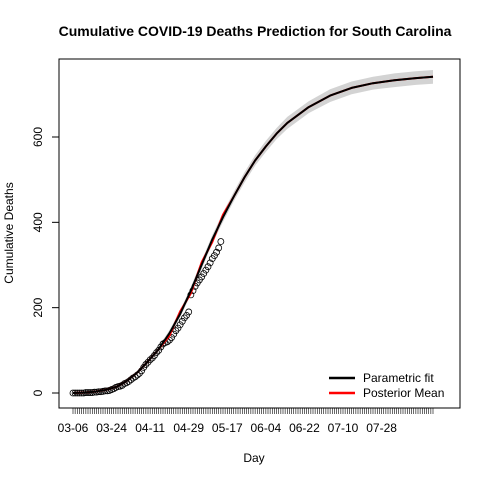 This screenshot has height=480, width=480. What do you see at coordinates (38, 392) in the screenshot?
I see `y-tick-label: 0` at bounding box center [38, 392].